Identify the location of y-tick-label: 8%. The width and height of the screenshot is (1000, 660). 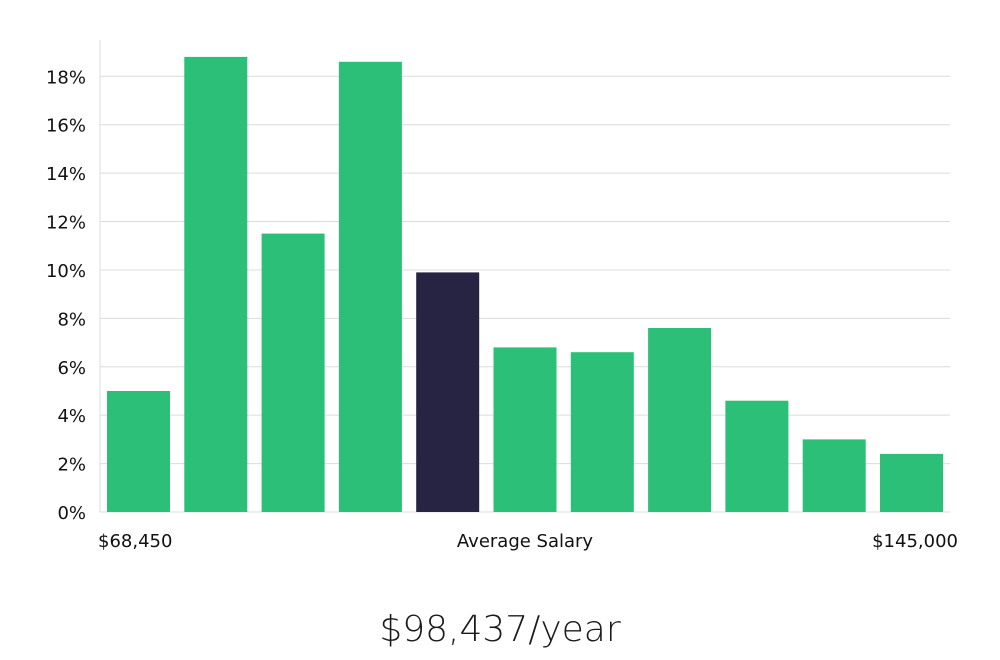
(71, 319).